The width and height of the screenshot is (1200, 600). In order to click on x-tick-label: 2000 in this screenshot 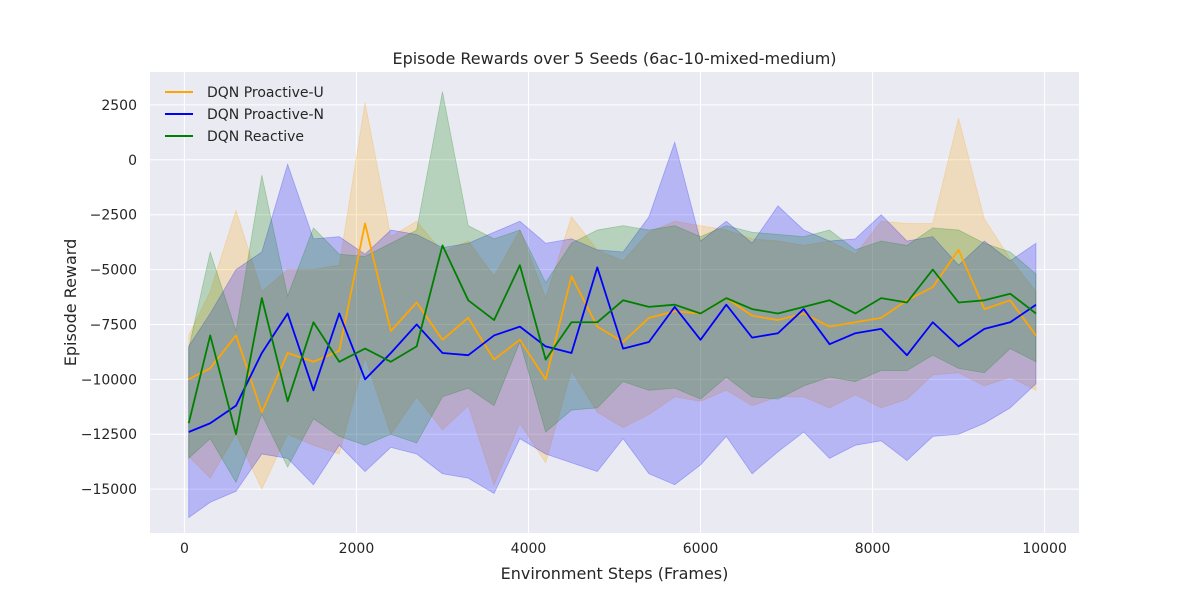, I will do `click(357, 549)`.